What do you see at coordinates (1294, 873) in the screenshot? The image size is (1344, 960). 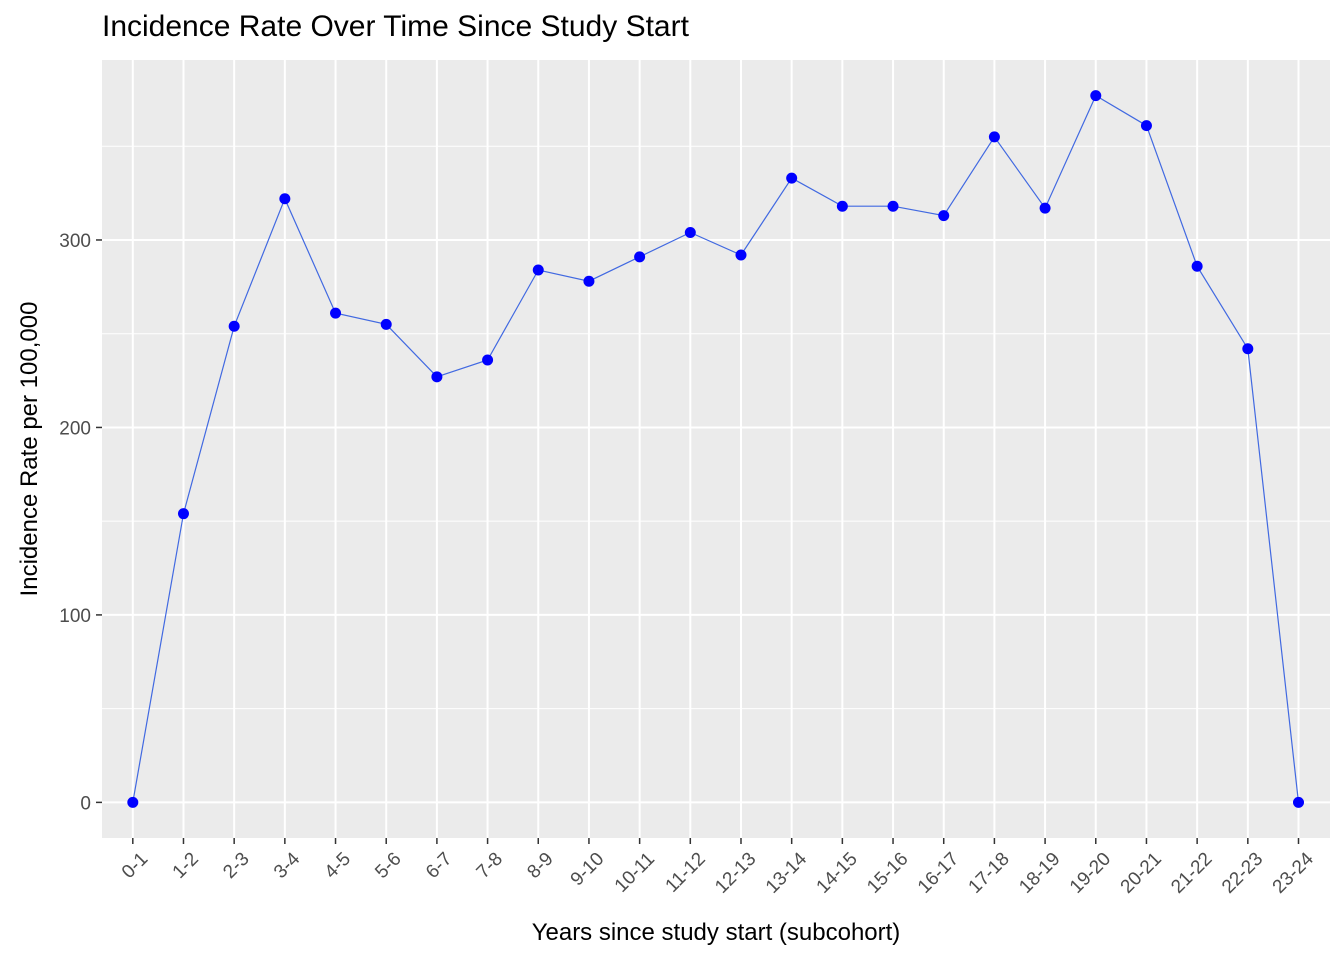 I see `x-tick-label: 23-24` at bounding box center [1294, 873].